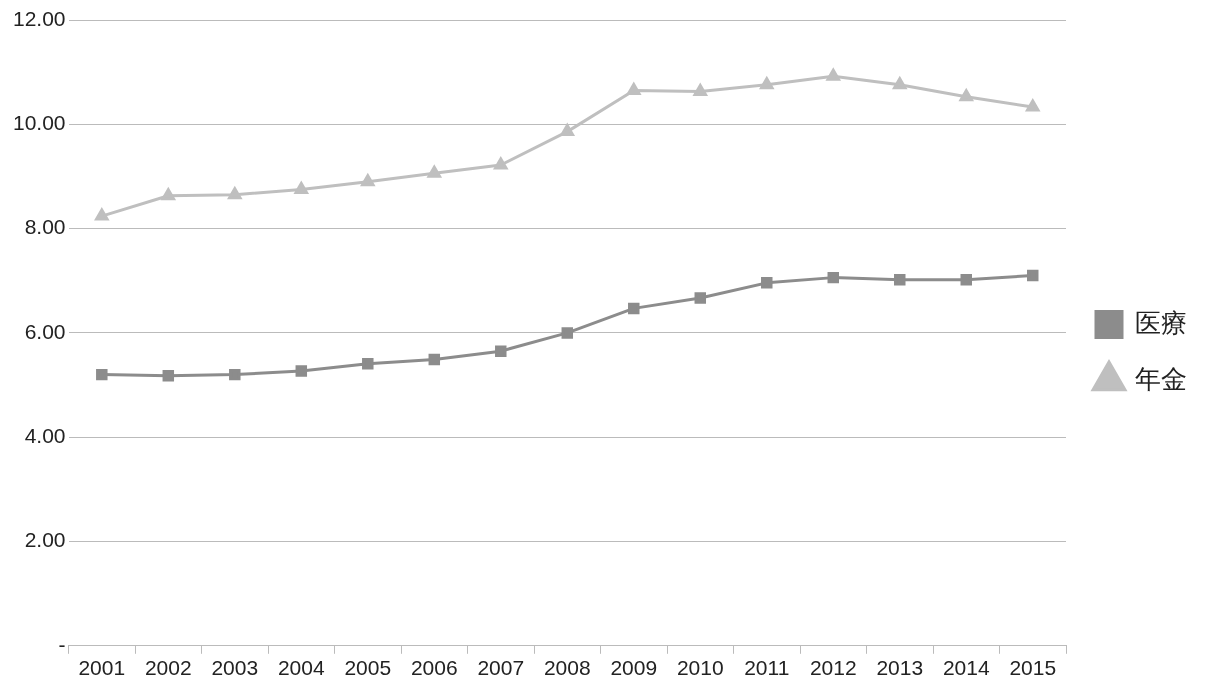 The height and width of the screenshot is (695, 1217). I want to click on legend-label: 年金, so click(1161, 378).